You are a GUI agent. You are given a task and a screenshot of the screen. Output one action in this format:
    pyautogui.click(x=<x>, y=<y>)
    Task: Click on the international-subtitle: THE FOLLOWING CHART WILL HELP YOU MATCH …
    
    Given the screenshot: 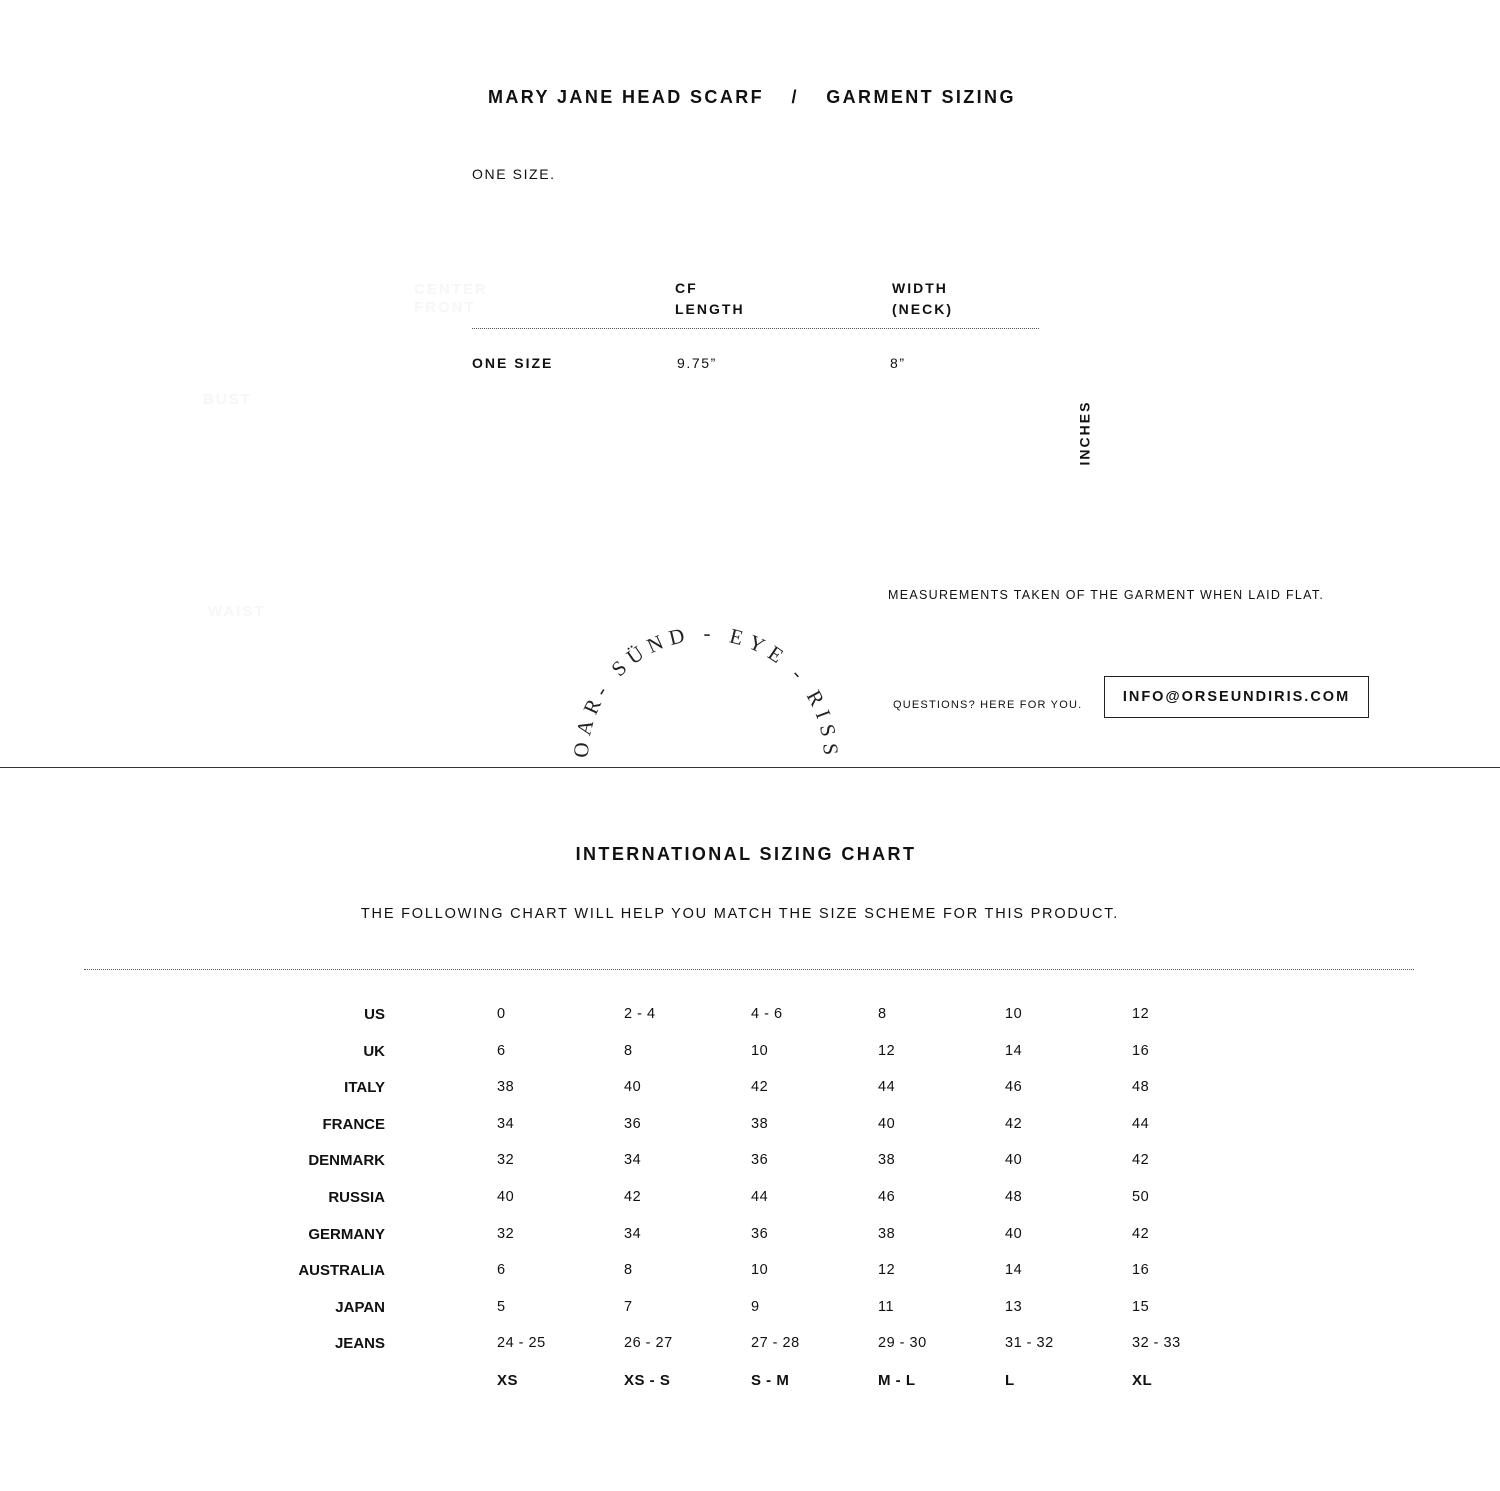 What is the action you would take?
    pyautogui.click(x=740, y=914)
    